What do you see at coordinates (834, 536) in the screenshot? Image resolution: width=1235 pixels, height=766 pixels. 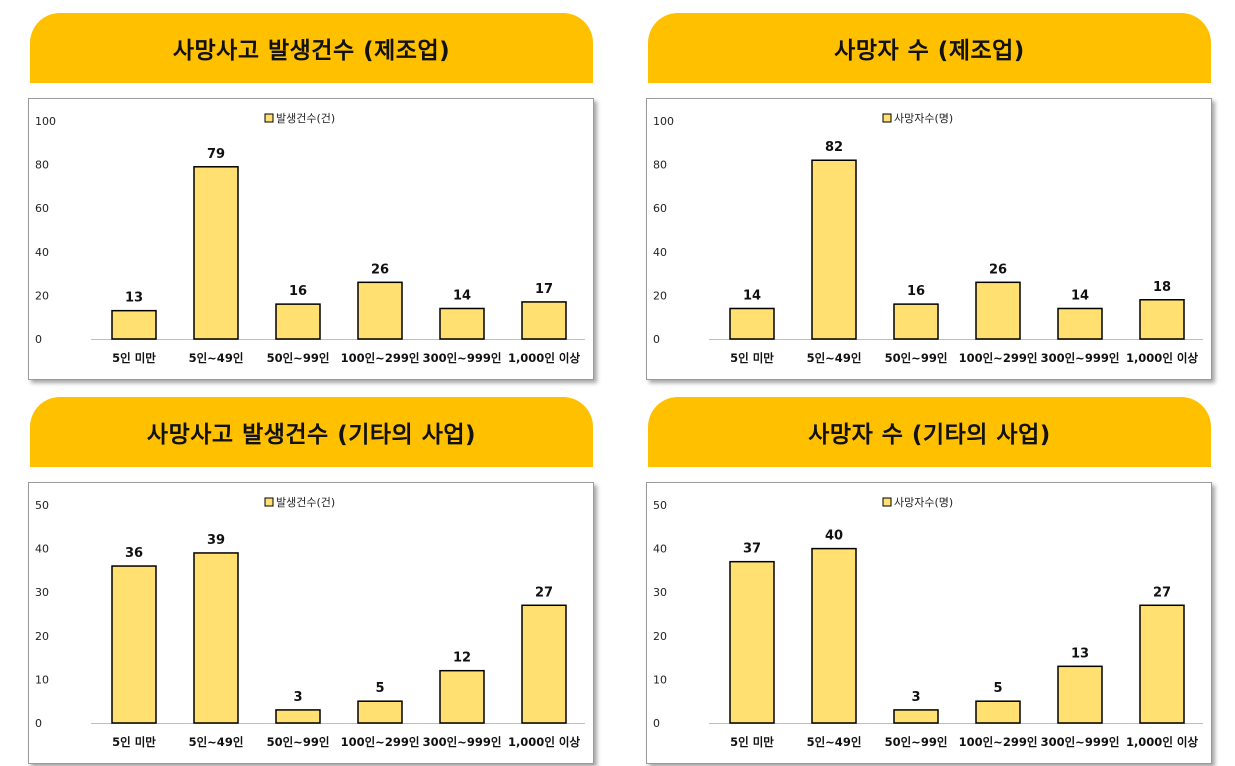 I see `data-label: 40` at bounding box center [834, 536].